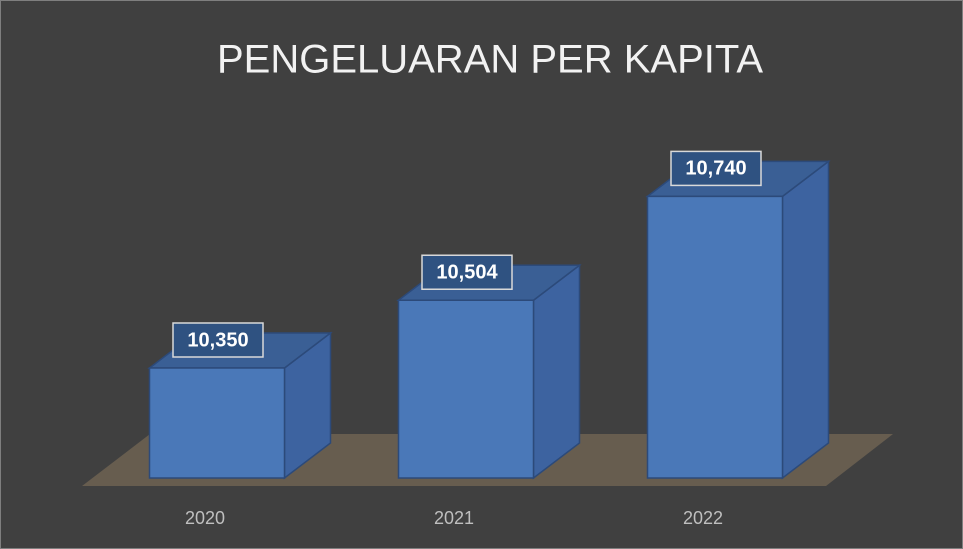 Image resolution: width=963 pixels, height=549 pixels. I want to click on x-tick-label: 2020, so click(205, 518).